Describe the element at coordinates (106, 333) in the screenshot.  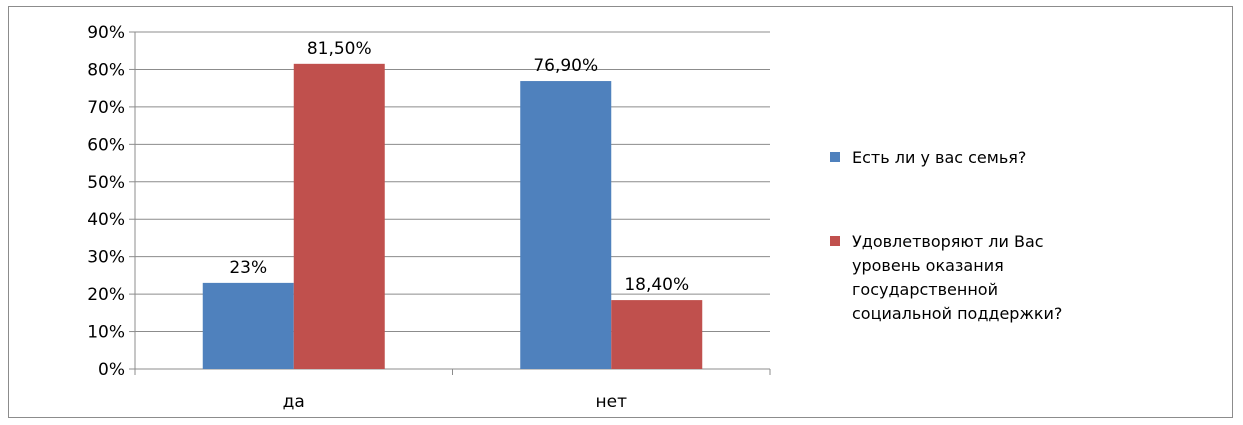
I see `y-tick-label: 10%` at that location.